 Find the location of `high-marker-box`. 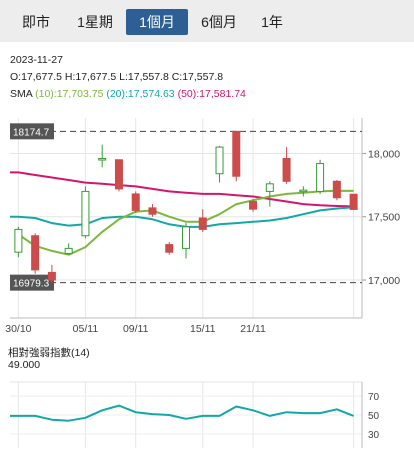

high-marker-box is located at coordinates (32, 131).